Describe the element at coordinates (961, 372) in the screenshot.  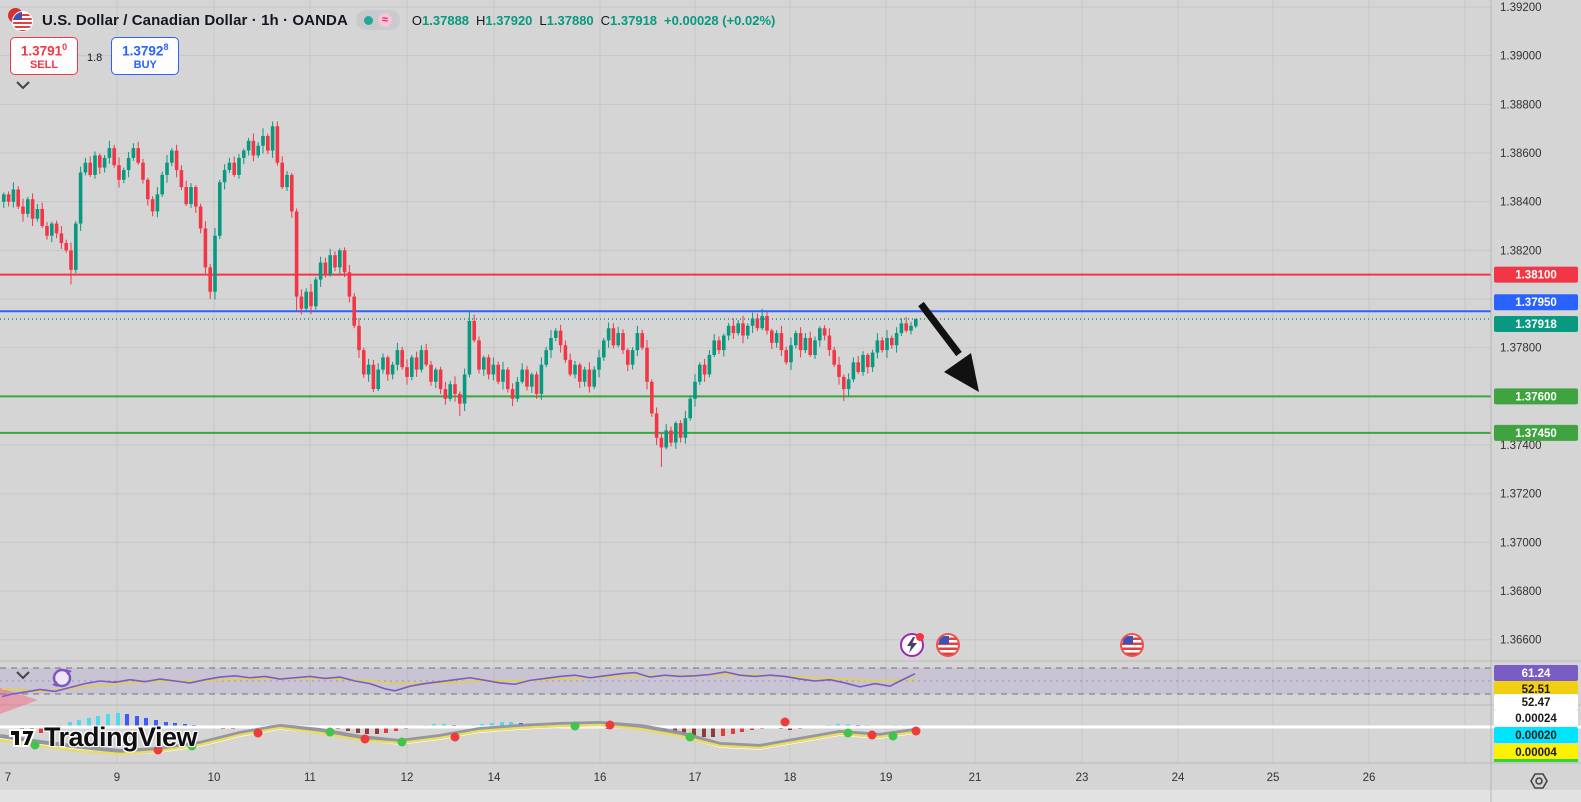
I see `arrow-annotation-head` at that location.